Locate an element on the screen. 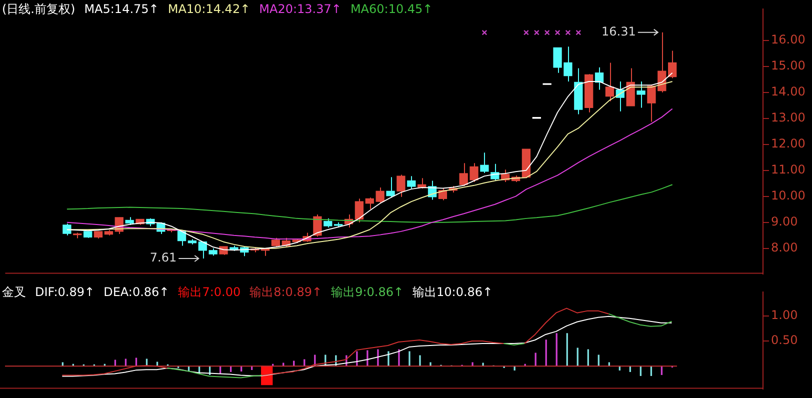 This screenshot has width=812, height=398. y-tick-label: 9.00 is located at coordinates (784, 221).